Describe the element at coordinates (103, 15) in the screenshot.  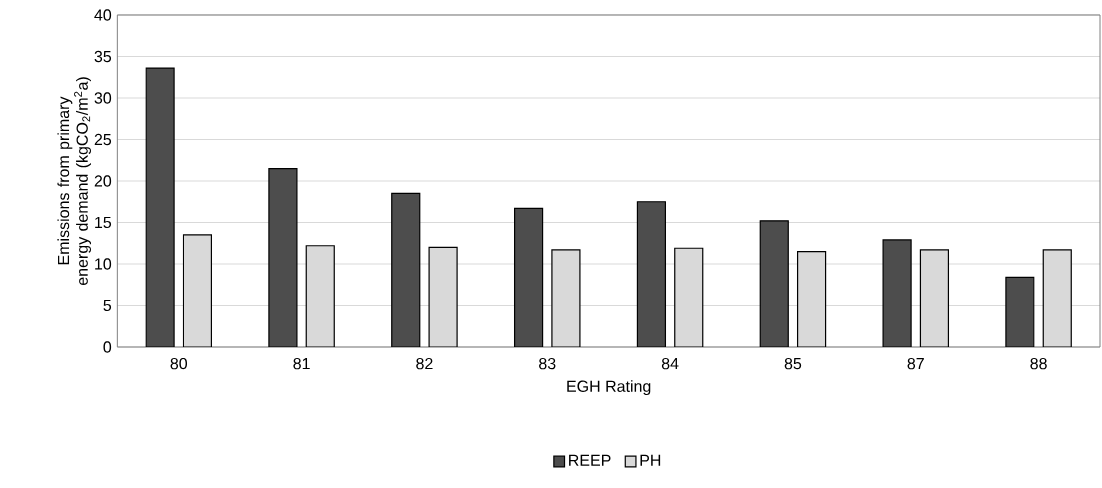
I see `y-tick-label: 40` at that location.